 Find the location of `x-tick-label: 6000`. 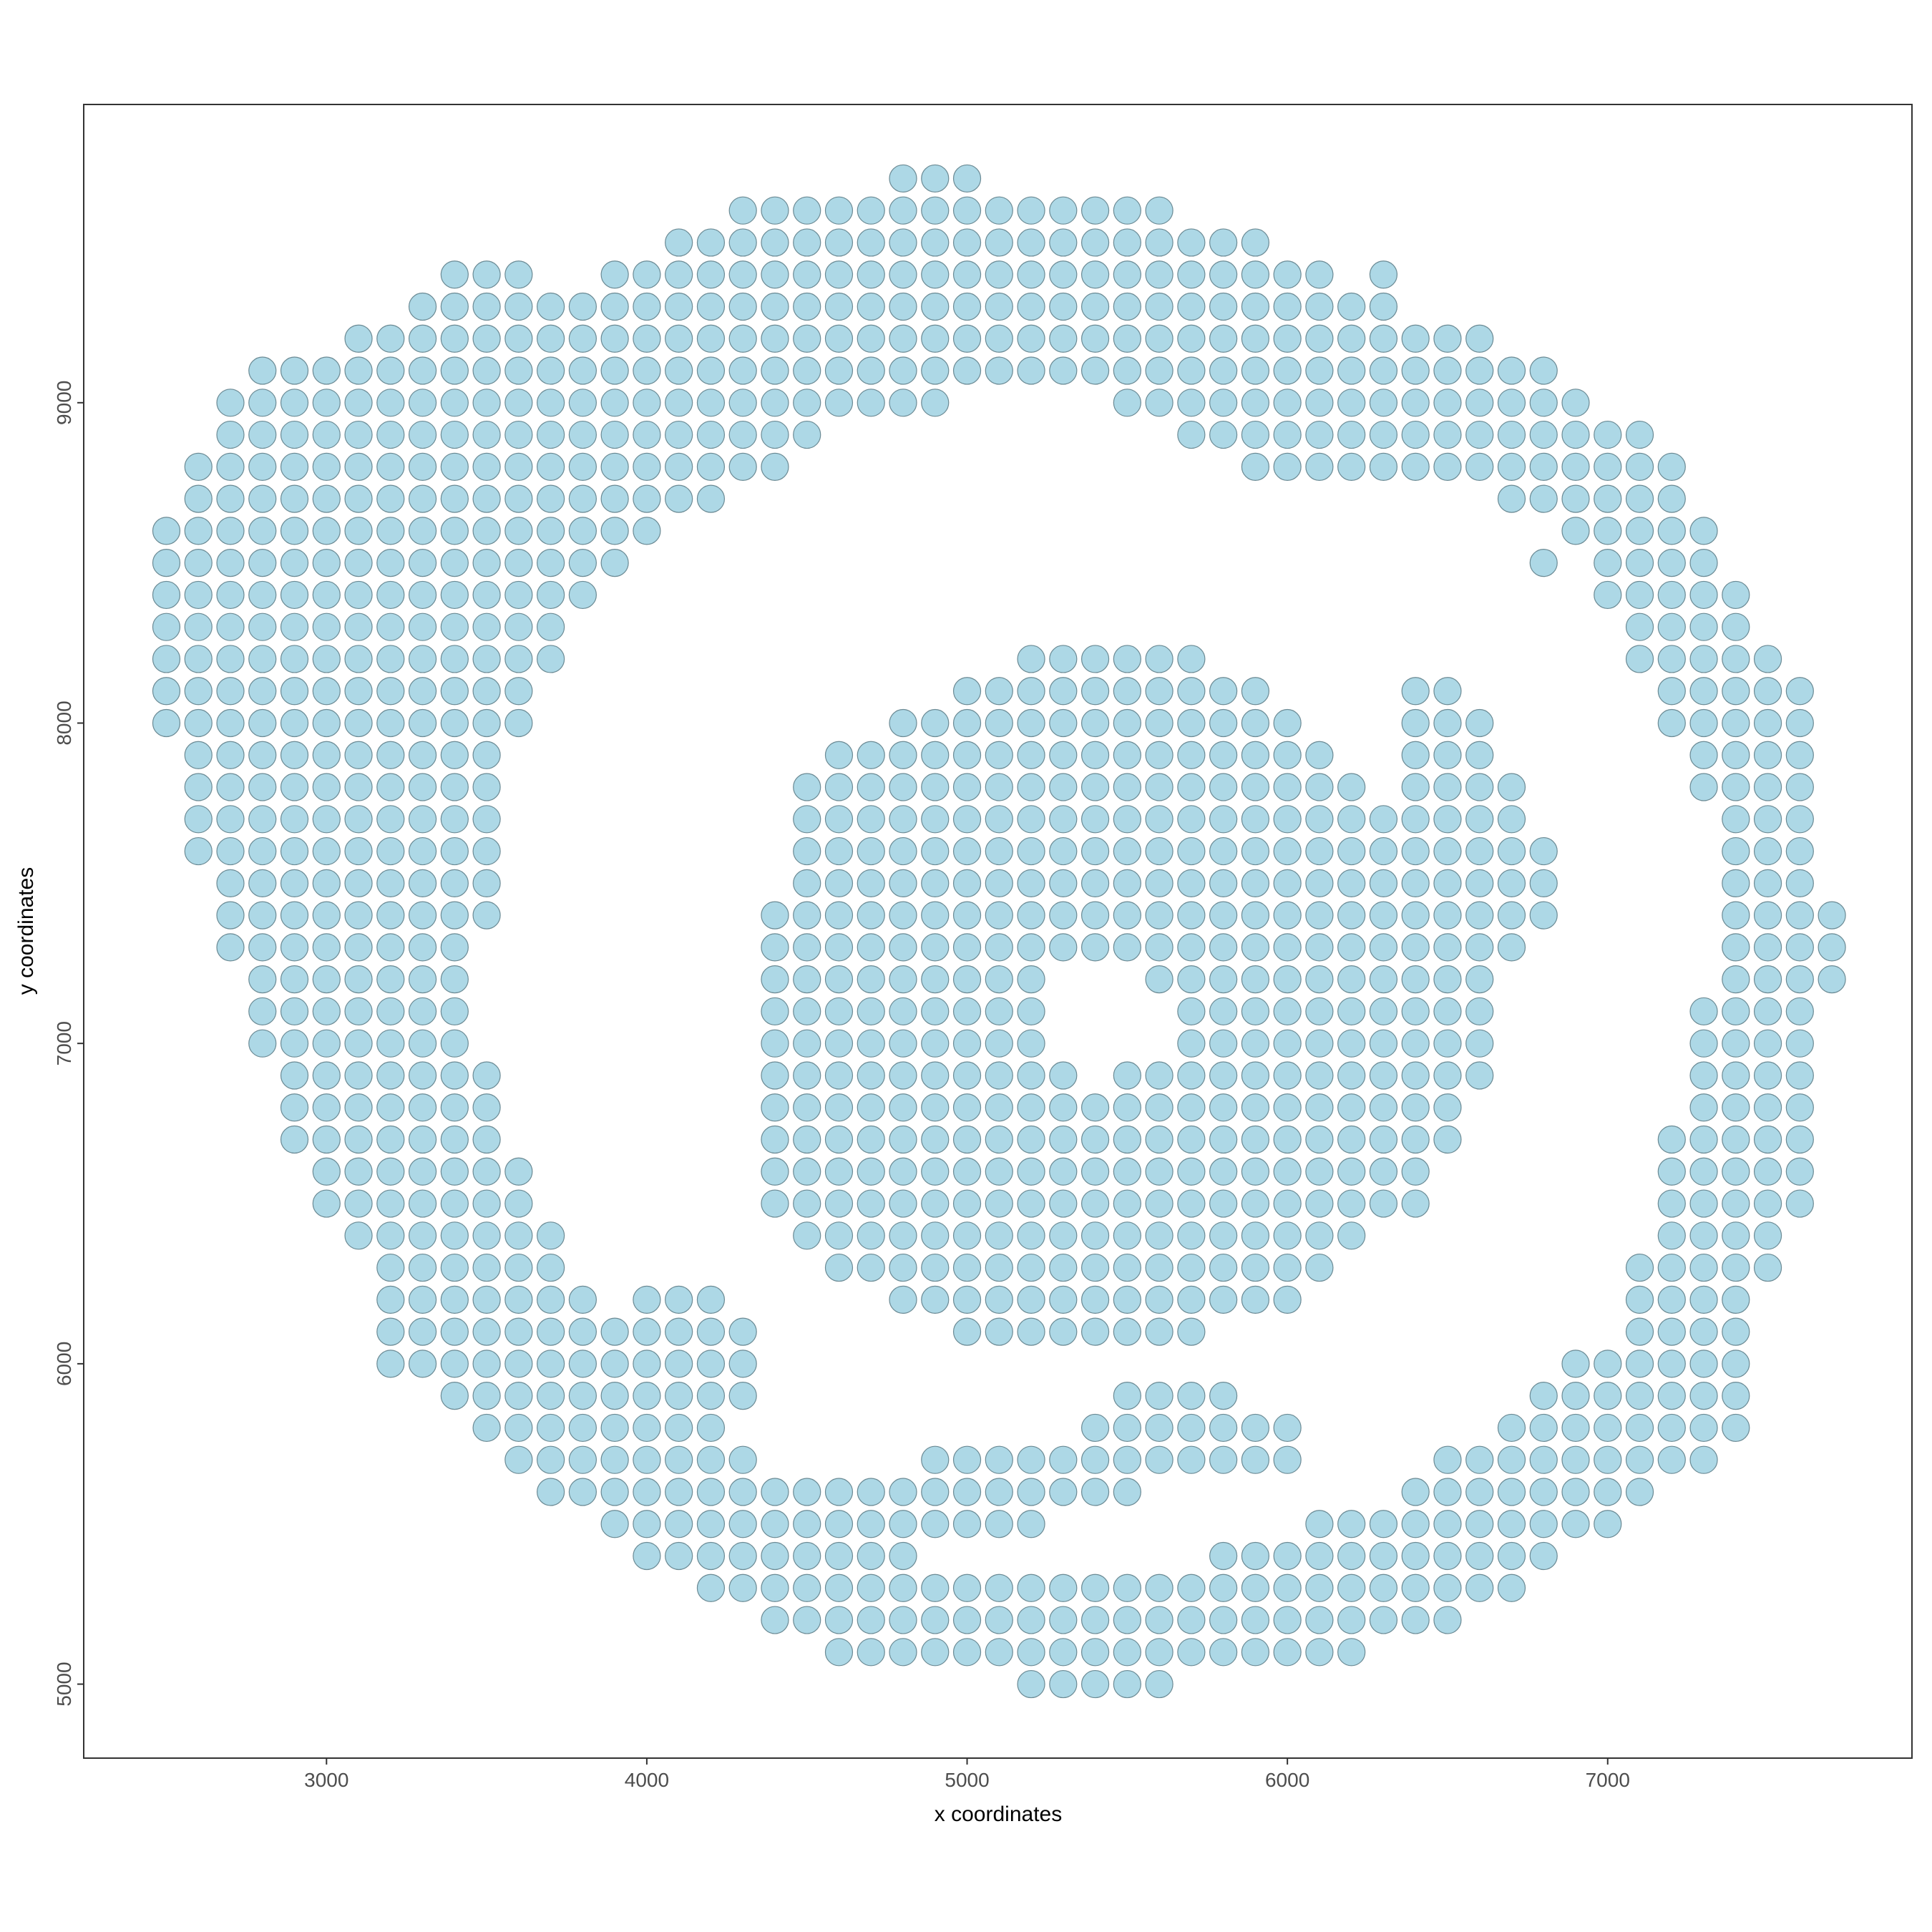

x-tick-label: 6000 is located at coordinates (1287, 1780).